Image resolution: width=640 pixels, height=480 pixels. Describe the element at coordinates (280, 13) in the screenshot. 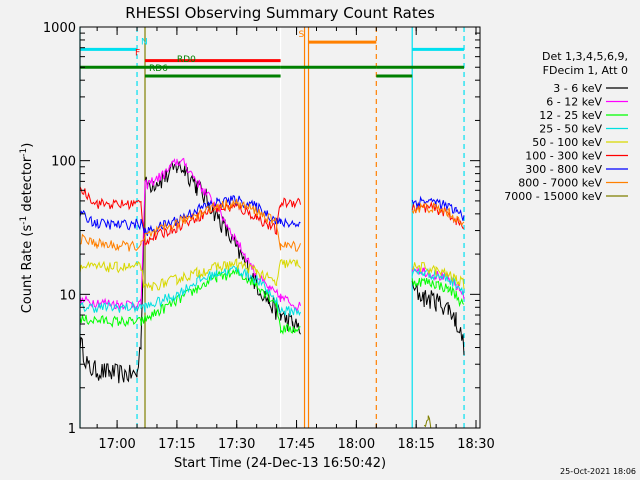

I see `chart-title: RHESSI Observing Summary Count Rates` at that location.